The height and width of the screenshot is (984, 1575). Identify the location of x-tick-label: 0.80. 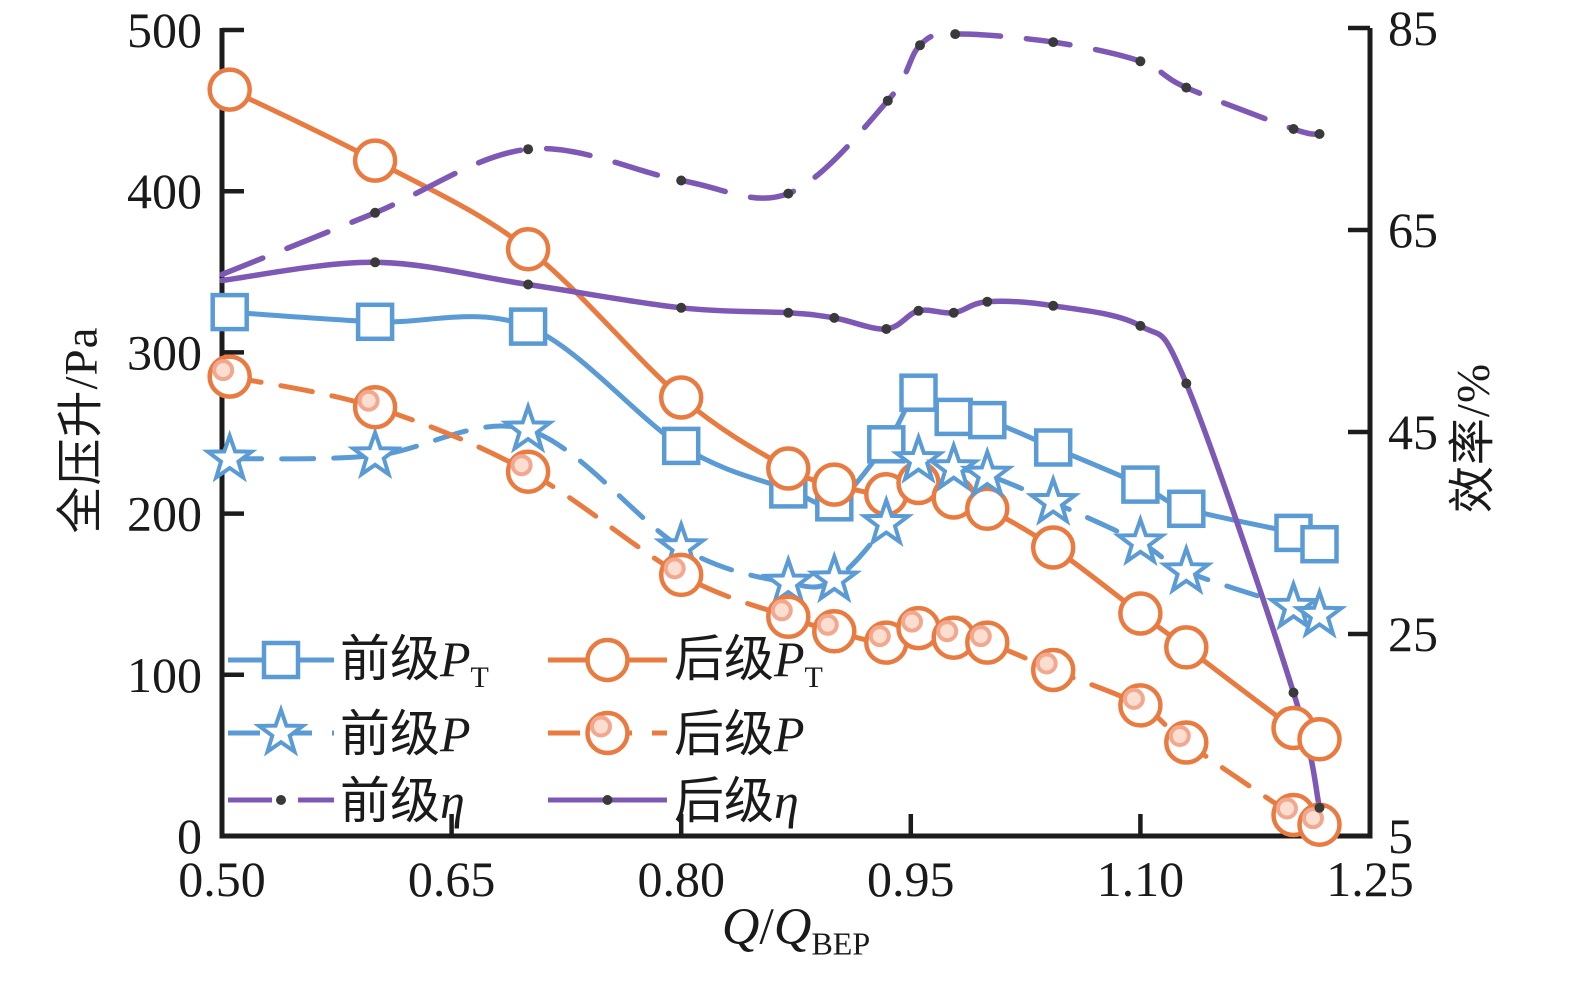
(681, 879).